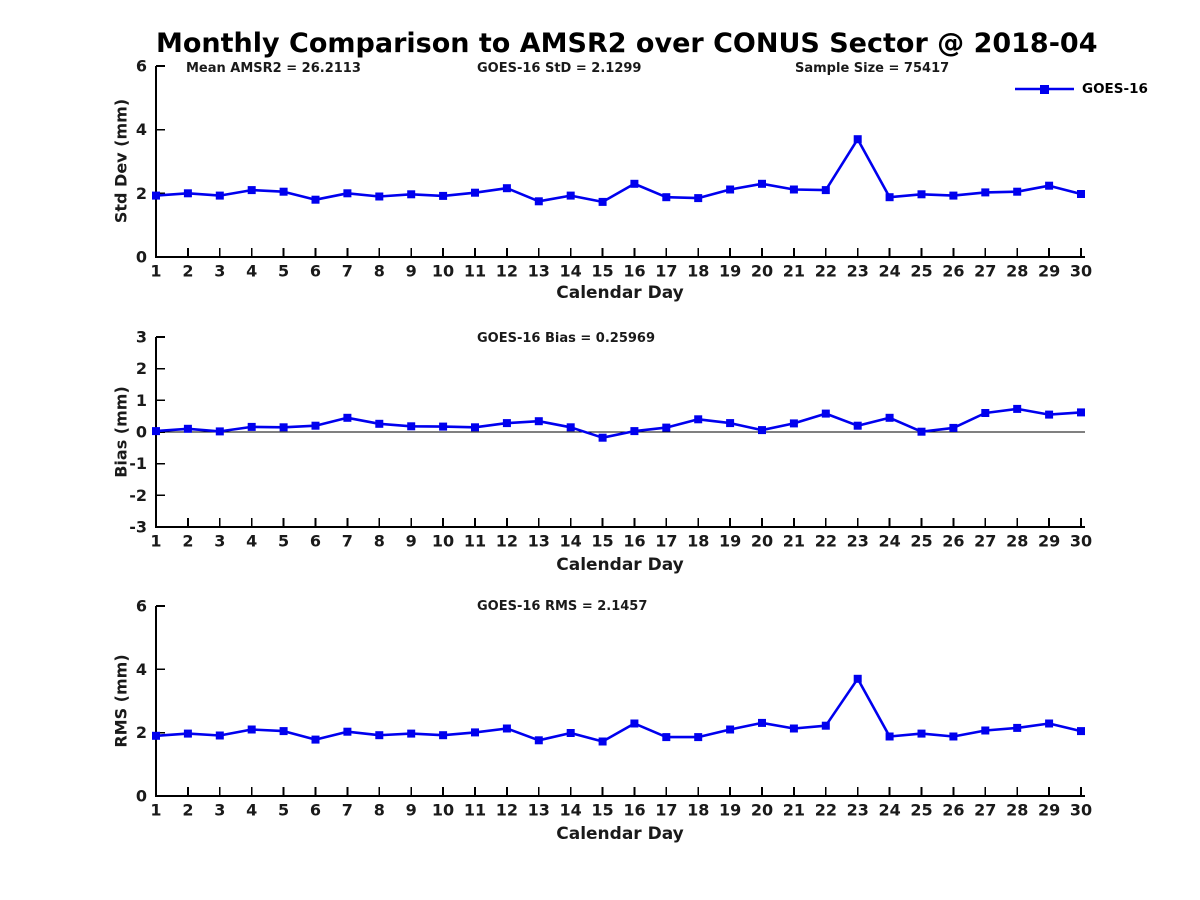  What do you see at coordinates (141, 669) in the screenshot?
I see `y-tick-label: 4` at bounding box center [141, 669].